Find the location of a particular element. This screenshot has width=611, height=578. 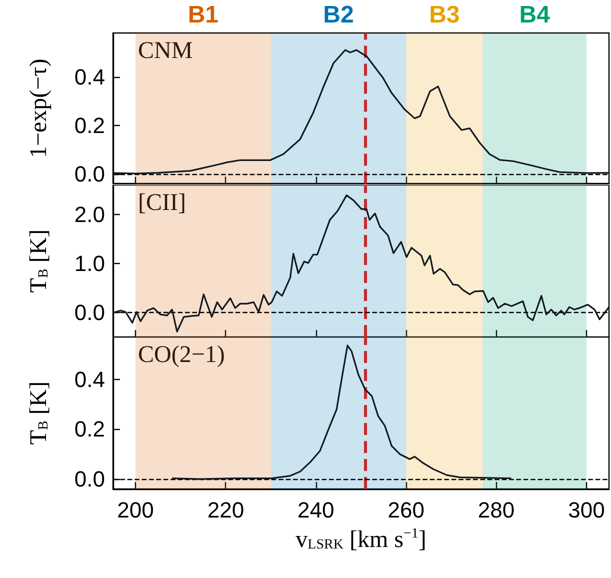

x-tick-label: 220 is located at coordinates (225, 510).